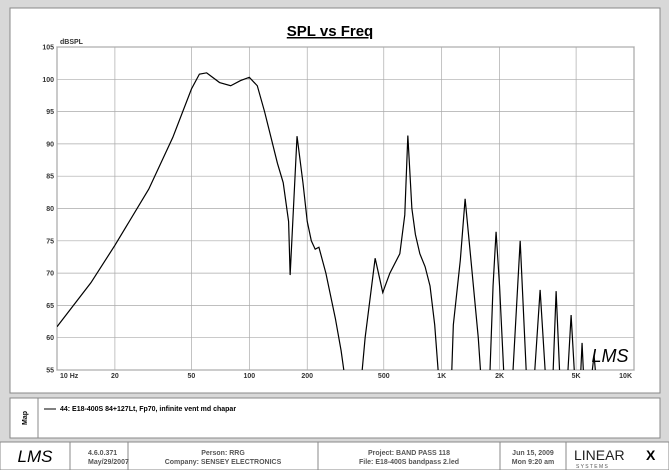 This screenshot has height=475, width=669. What do you see at coordinates (36, 456) in the screenshot?
I see `footer-logo: LMS` at bounding box center [36, 456].